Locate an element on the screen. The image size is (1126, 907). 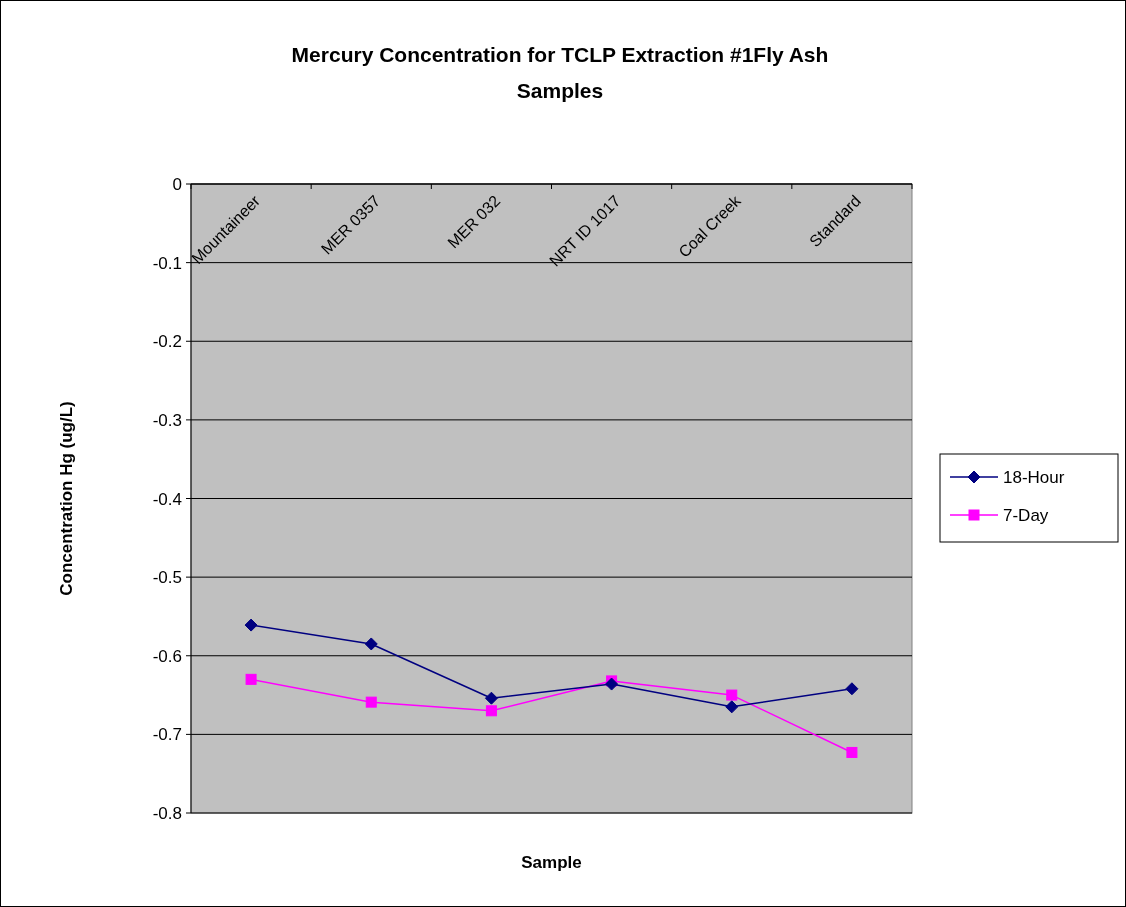
legend-label: 18-Hour is located at coordinates (1034, 477).